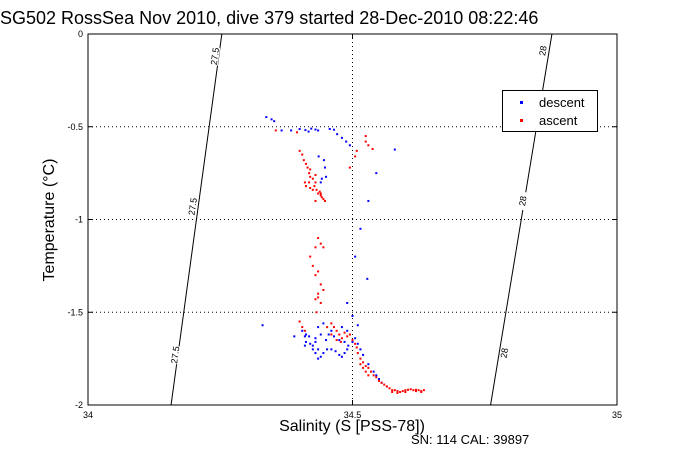 The image size is (681, 454). Describe the element at coordinates (343, 255) in the screenshot. I see `data-points` at that location.